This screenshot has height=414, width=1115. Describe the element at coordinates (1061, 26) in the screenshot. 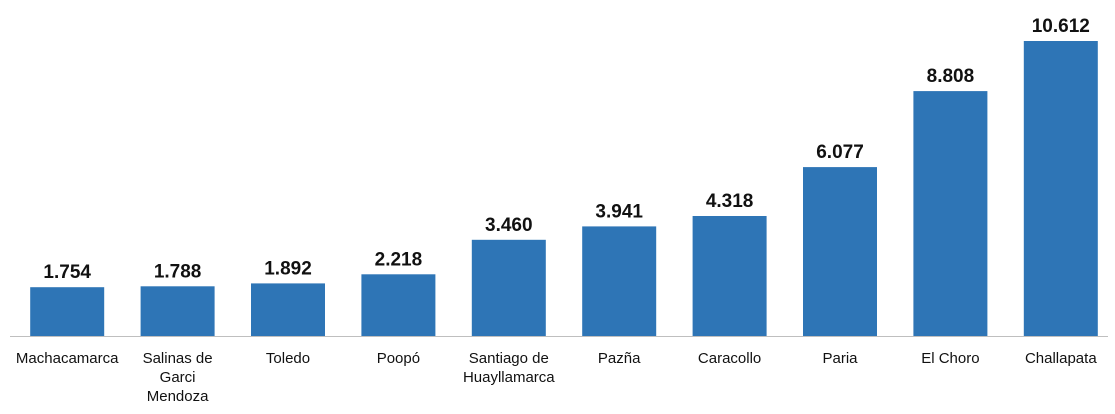

I see `data-label-9: 10.612` at that location.